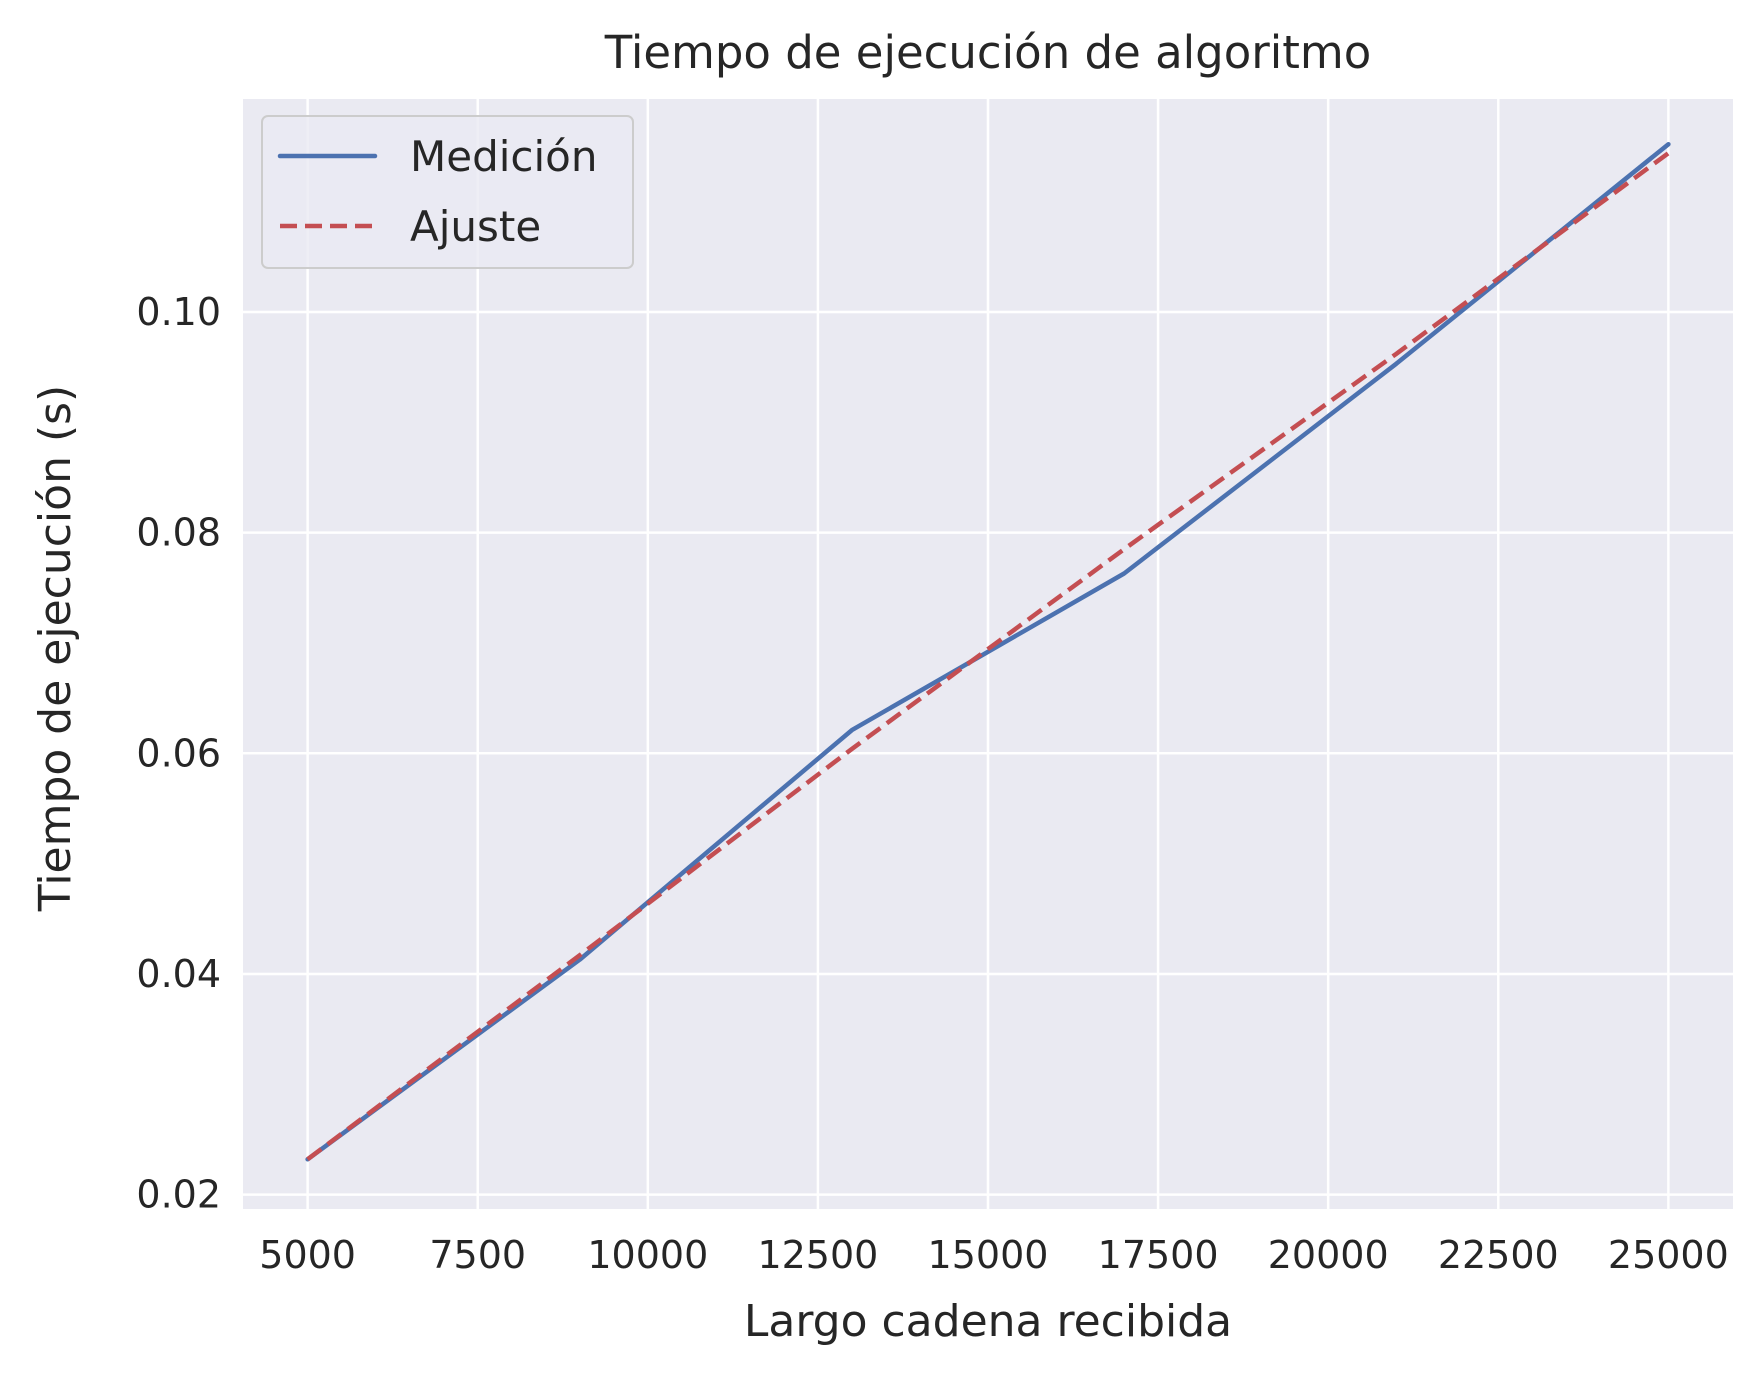 The height and width of the screenshot is (1383, 1761). Describe the element at coordinates (1158, 1255) in the screenshot. I see `x-tick-label: 17500` at that location.